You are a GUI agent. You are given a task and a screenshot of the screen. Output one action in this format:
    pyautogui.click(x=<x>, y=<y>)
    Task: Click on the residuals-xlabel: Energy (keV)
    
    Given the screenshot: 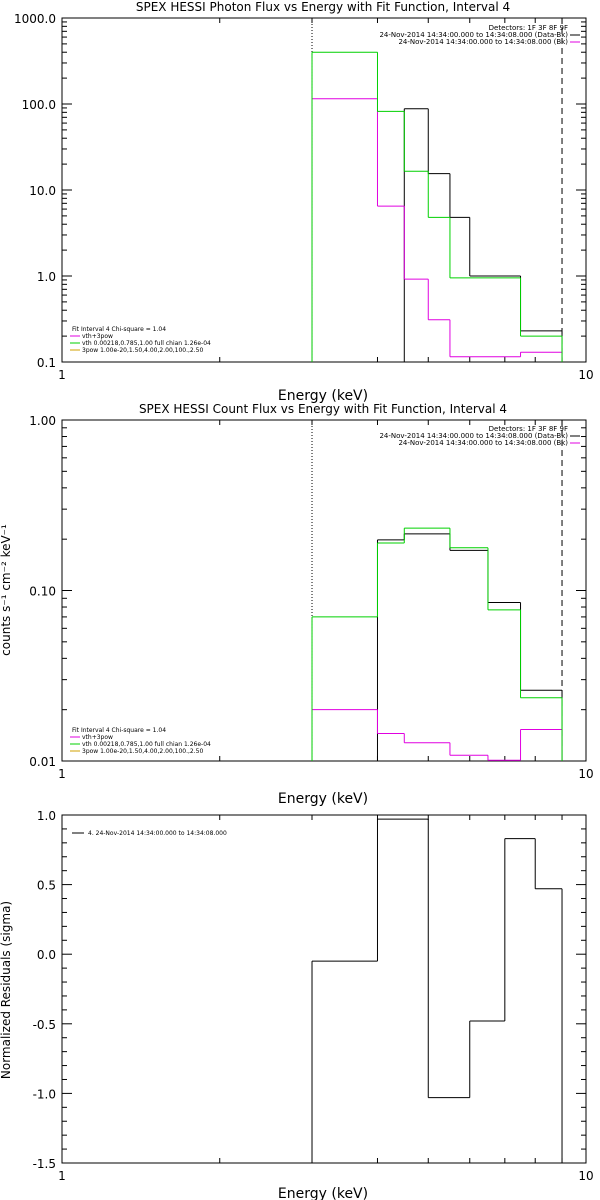 What is the action you would take?
    pyautogui.click(x=323, y=1193)
    